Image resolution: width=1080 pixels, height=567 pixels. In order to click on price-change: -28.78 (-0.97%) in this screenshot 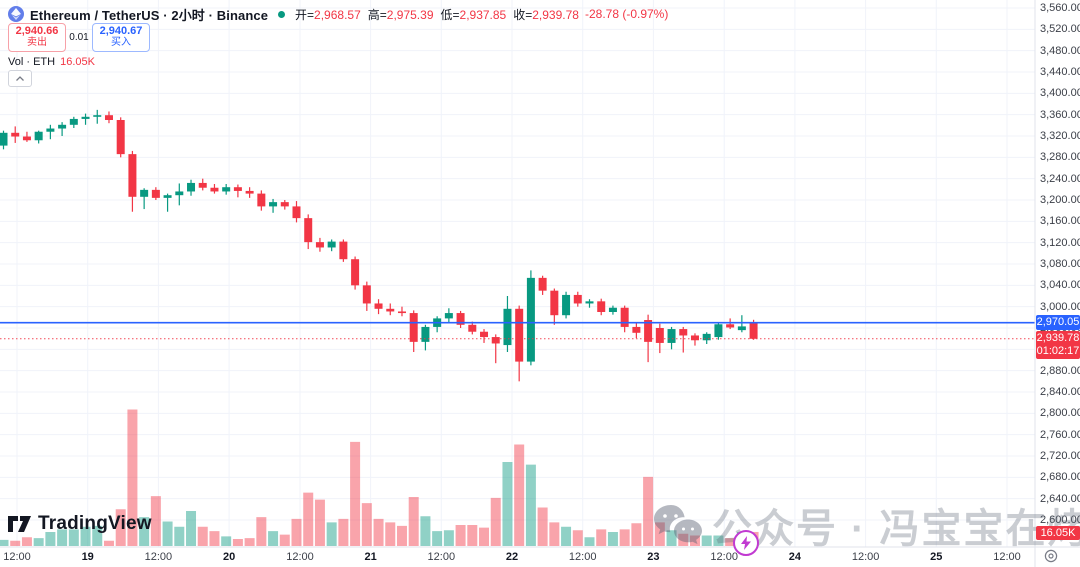, I will do `click(626, 14)`.